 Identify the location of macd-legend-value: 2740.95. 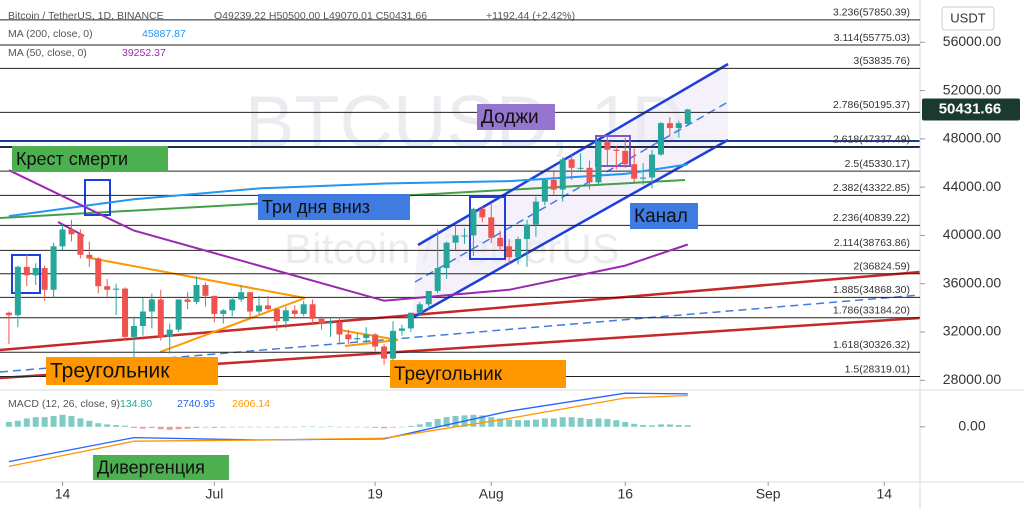
(196, 404).